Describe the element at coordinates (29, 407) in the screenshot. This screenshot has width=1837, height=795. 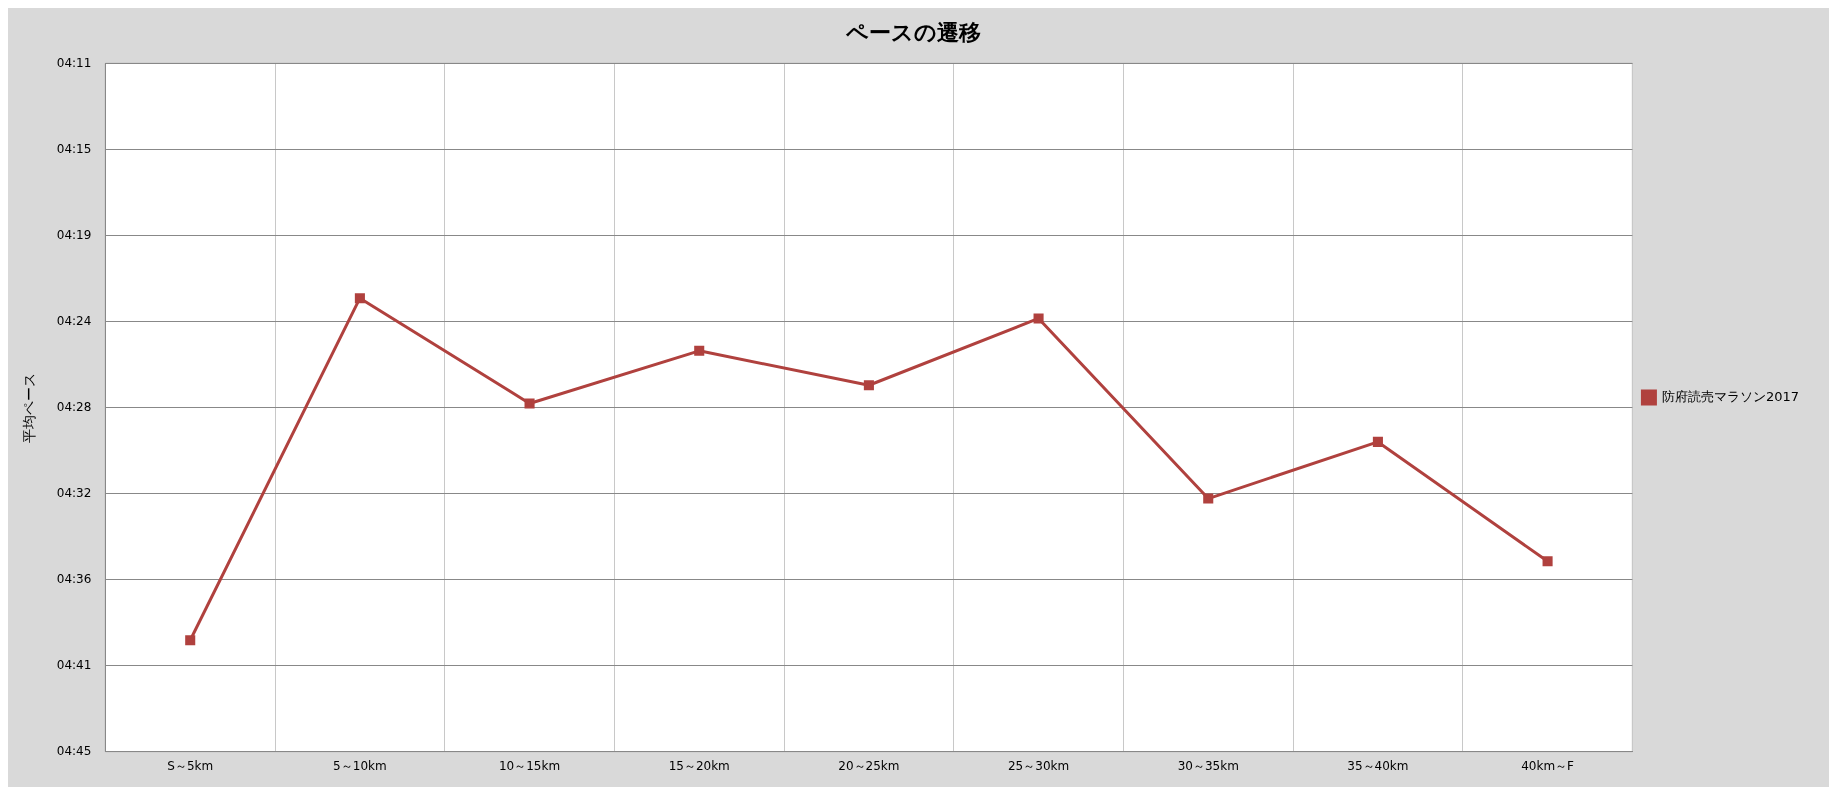
I see `y-axis-title: 平均ペース` at that location.